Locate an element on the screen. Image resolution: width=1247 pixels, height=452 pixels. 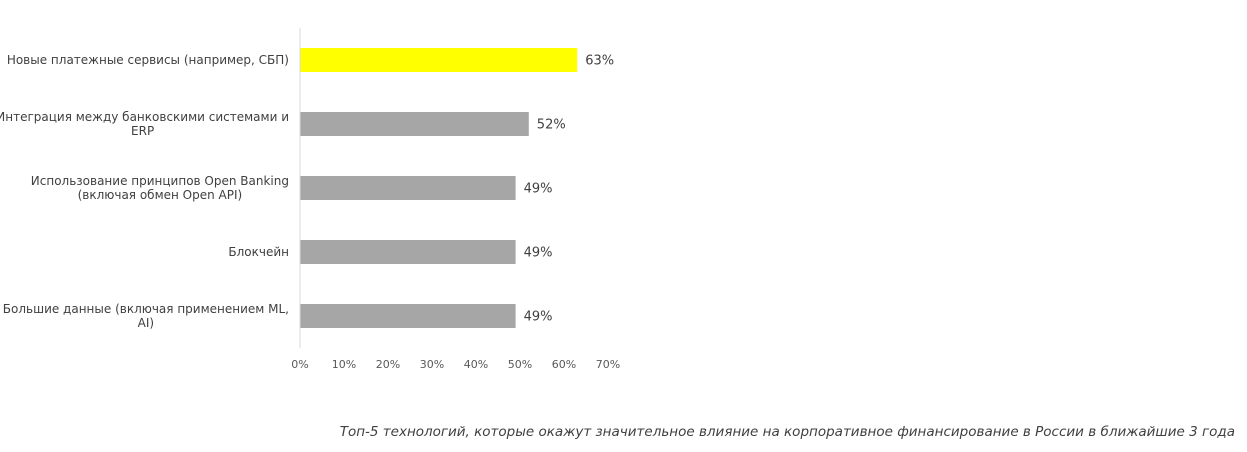
x-tick-label: 20% is located at coordinates (388, 364).